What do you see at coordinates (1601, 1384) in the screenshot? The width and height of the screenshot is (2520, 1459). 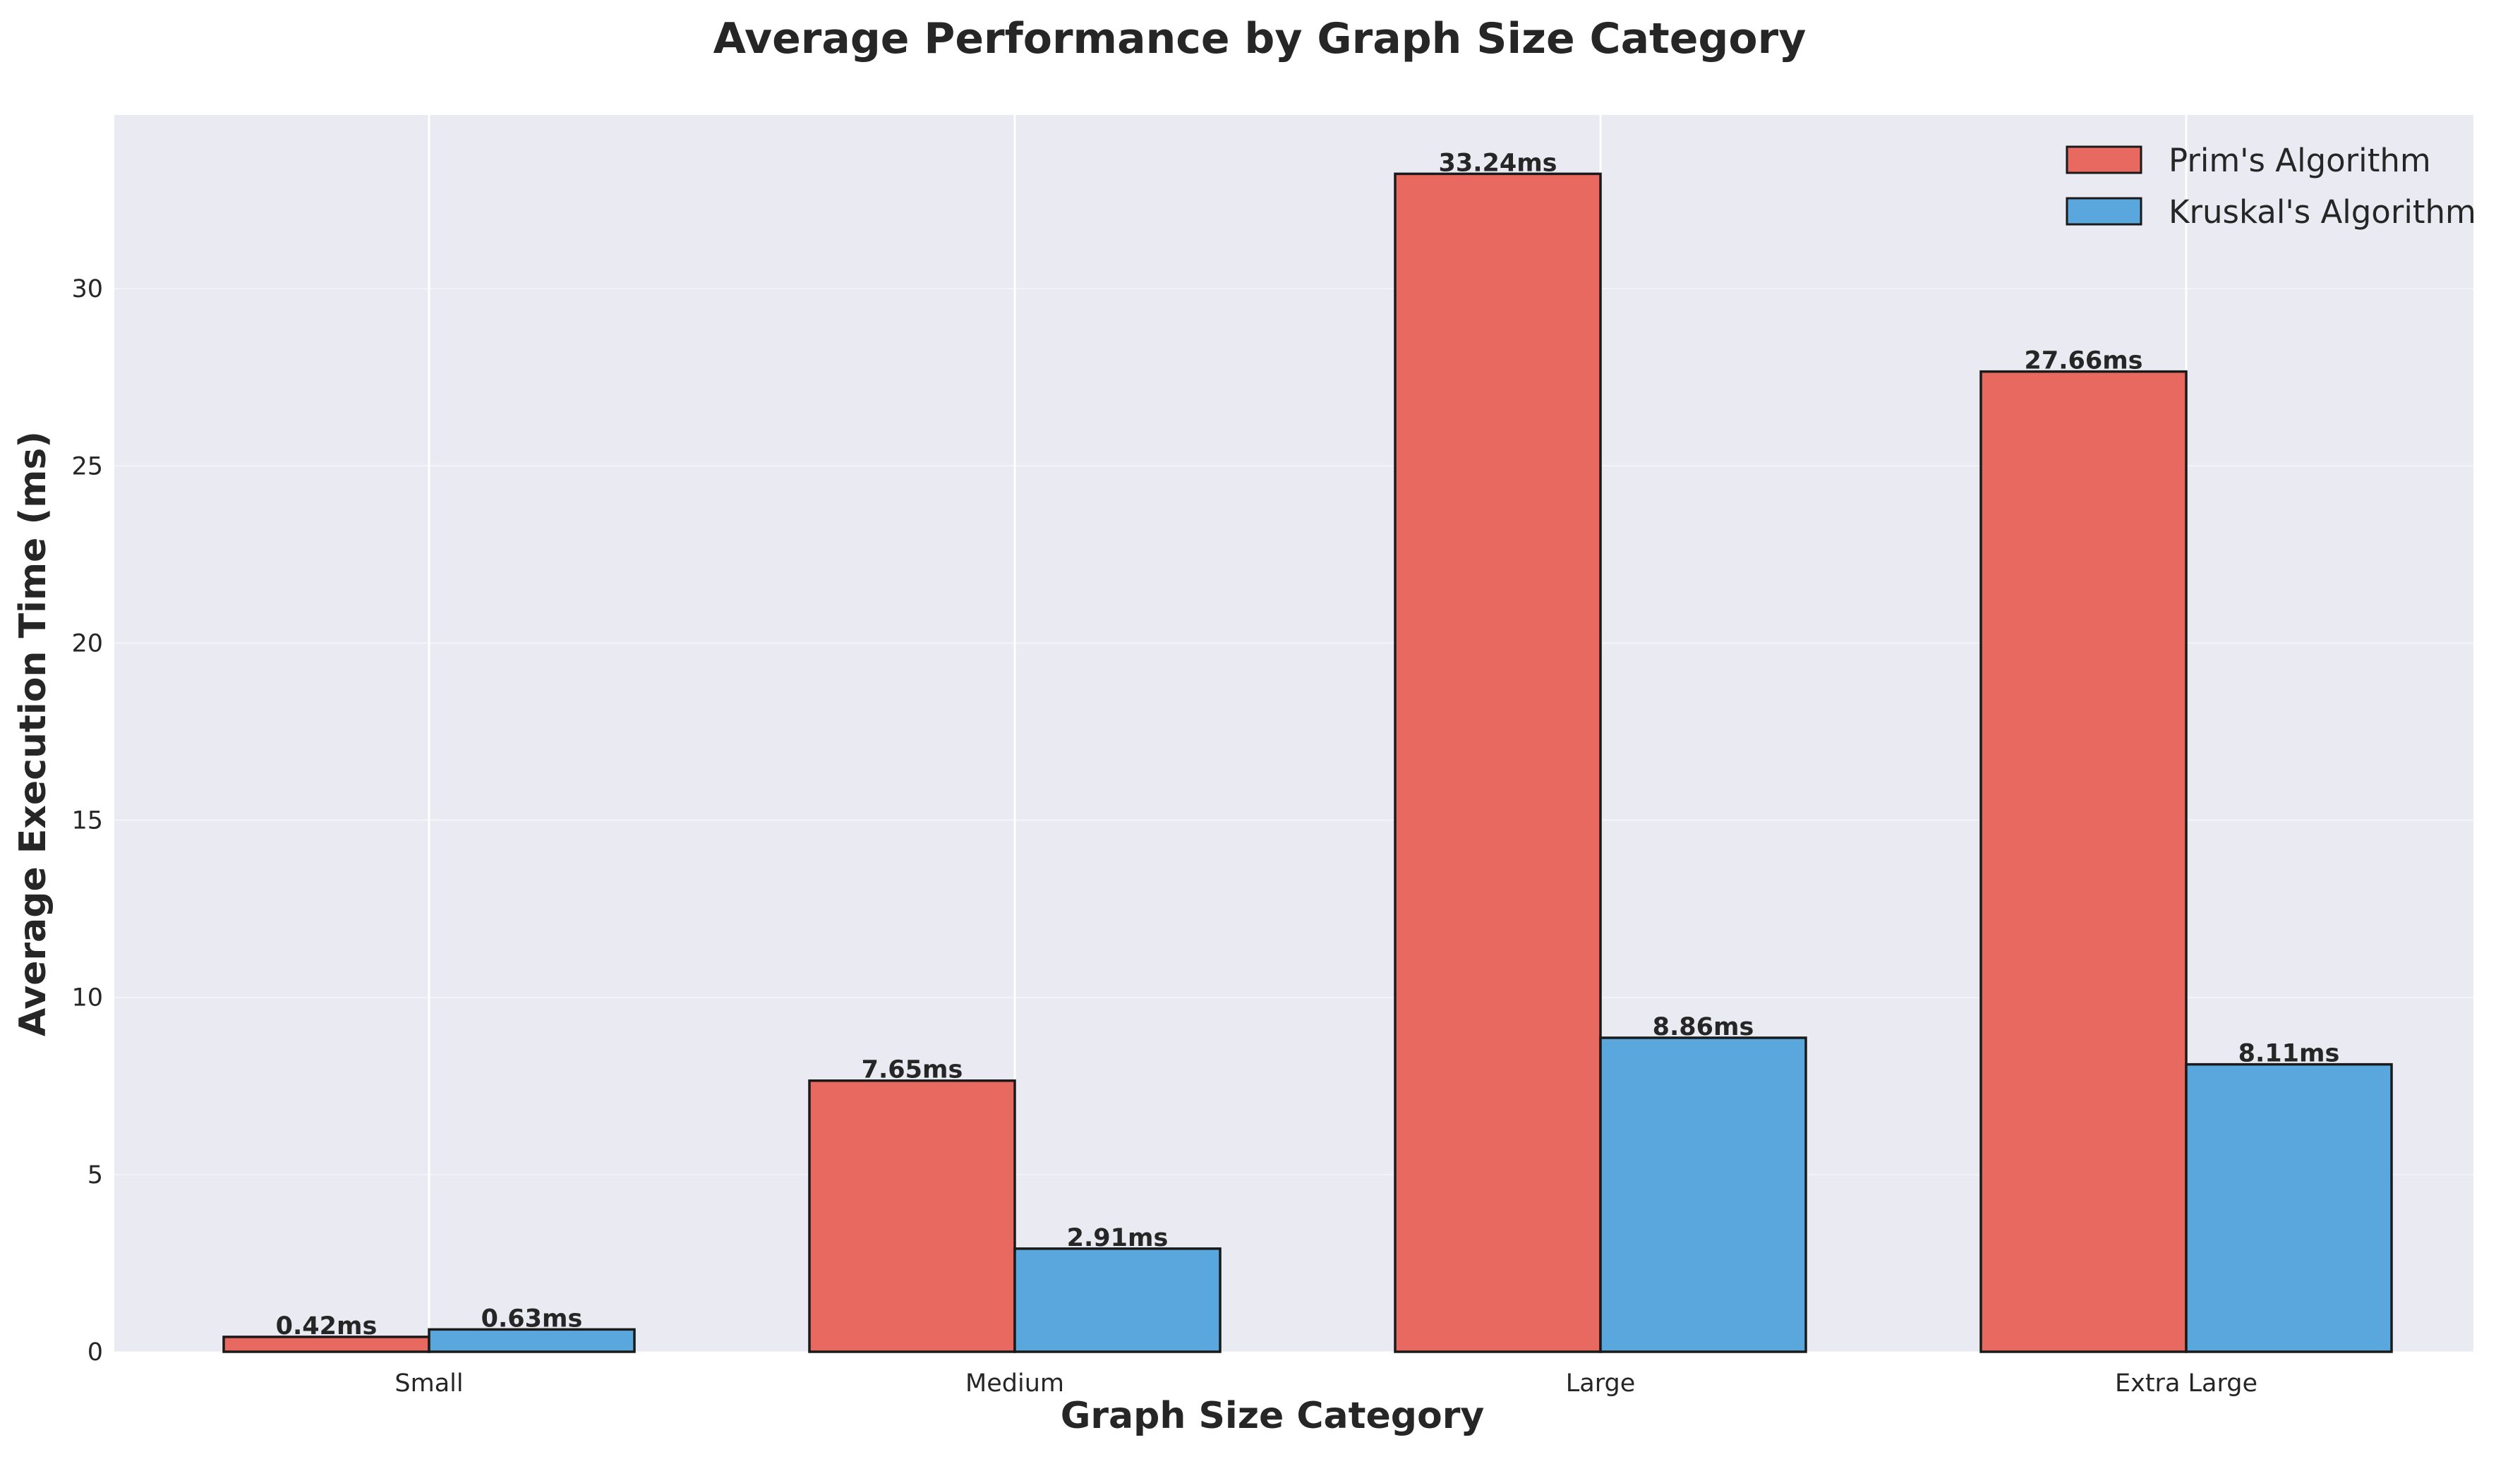 I see `x-tick-label: Large` at bounding box center [1601, 1384].